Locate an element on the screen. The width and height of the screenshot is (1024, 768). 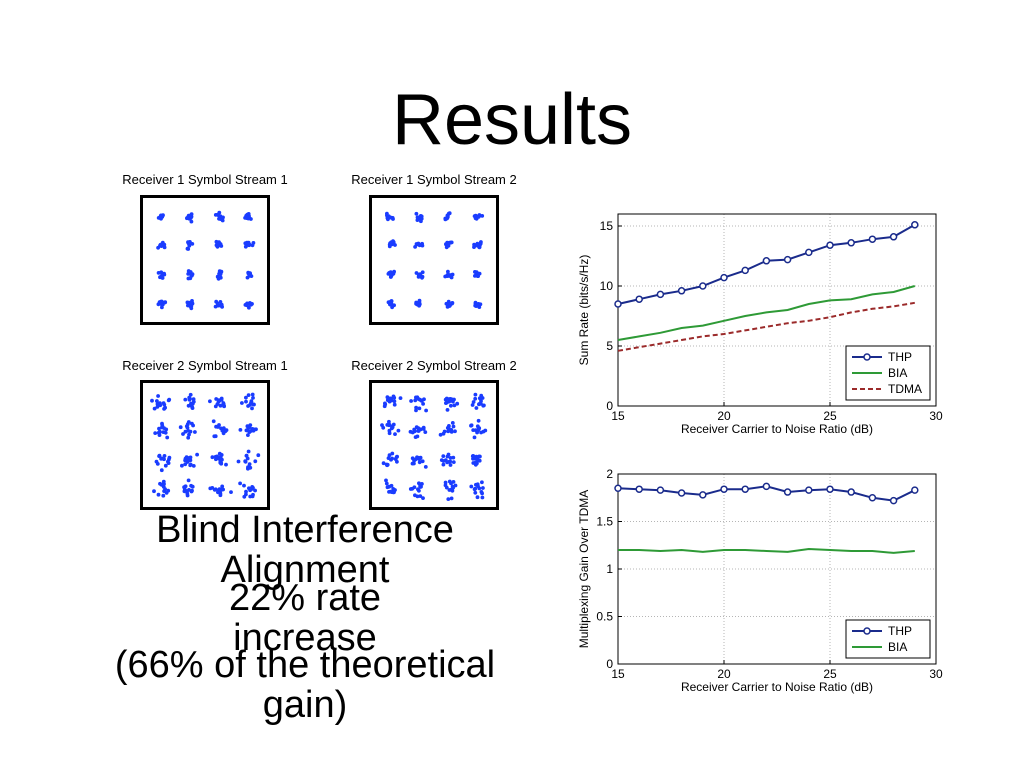
x-tick-label: 25 is located at coordinates (830, 416).